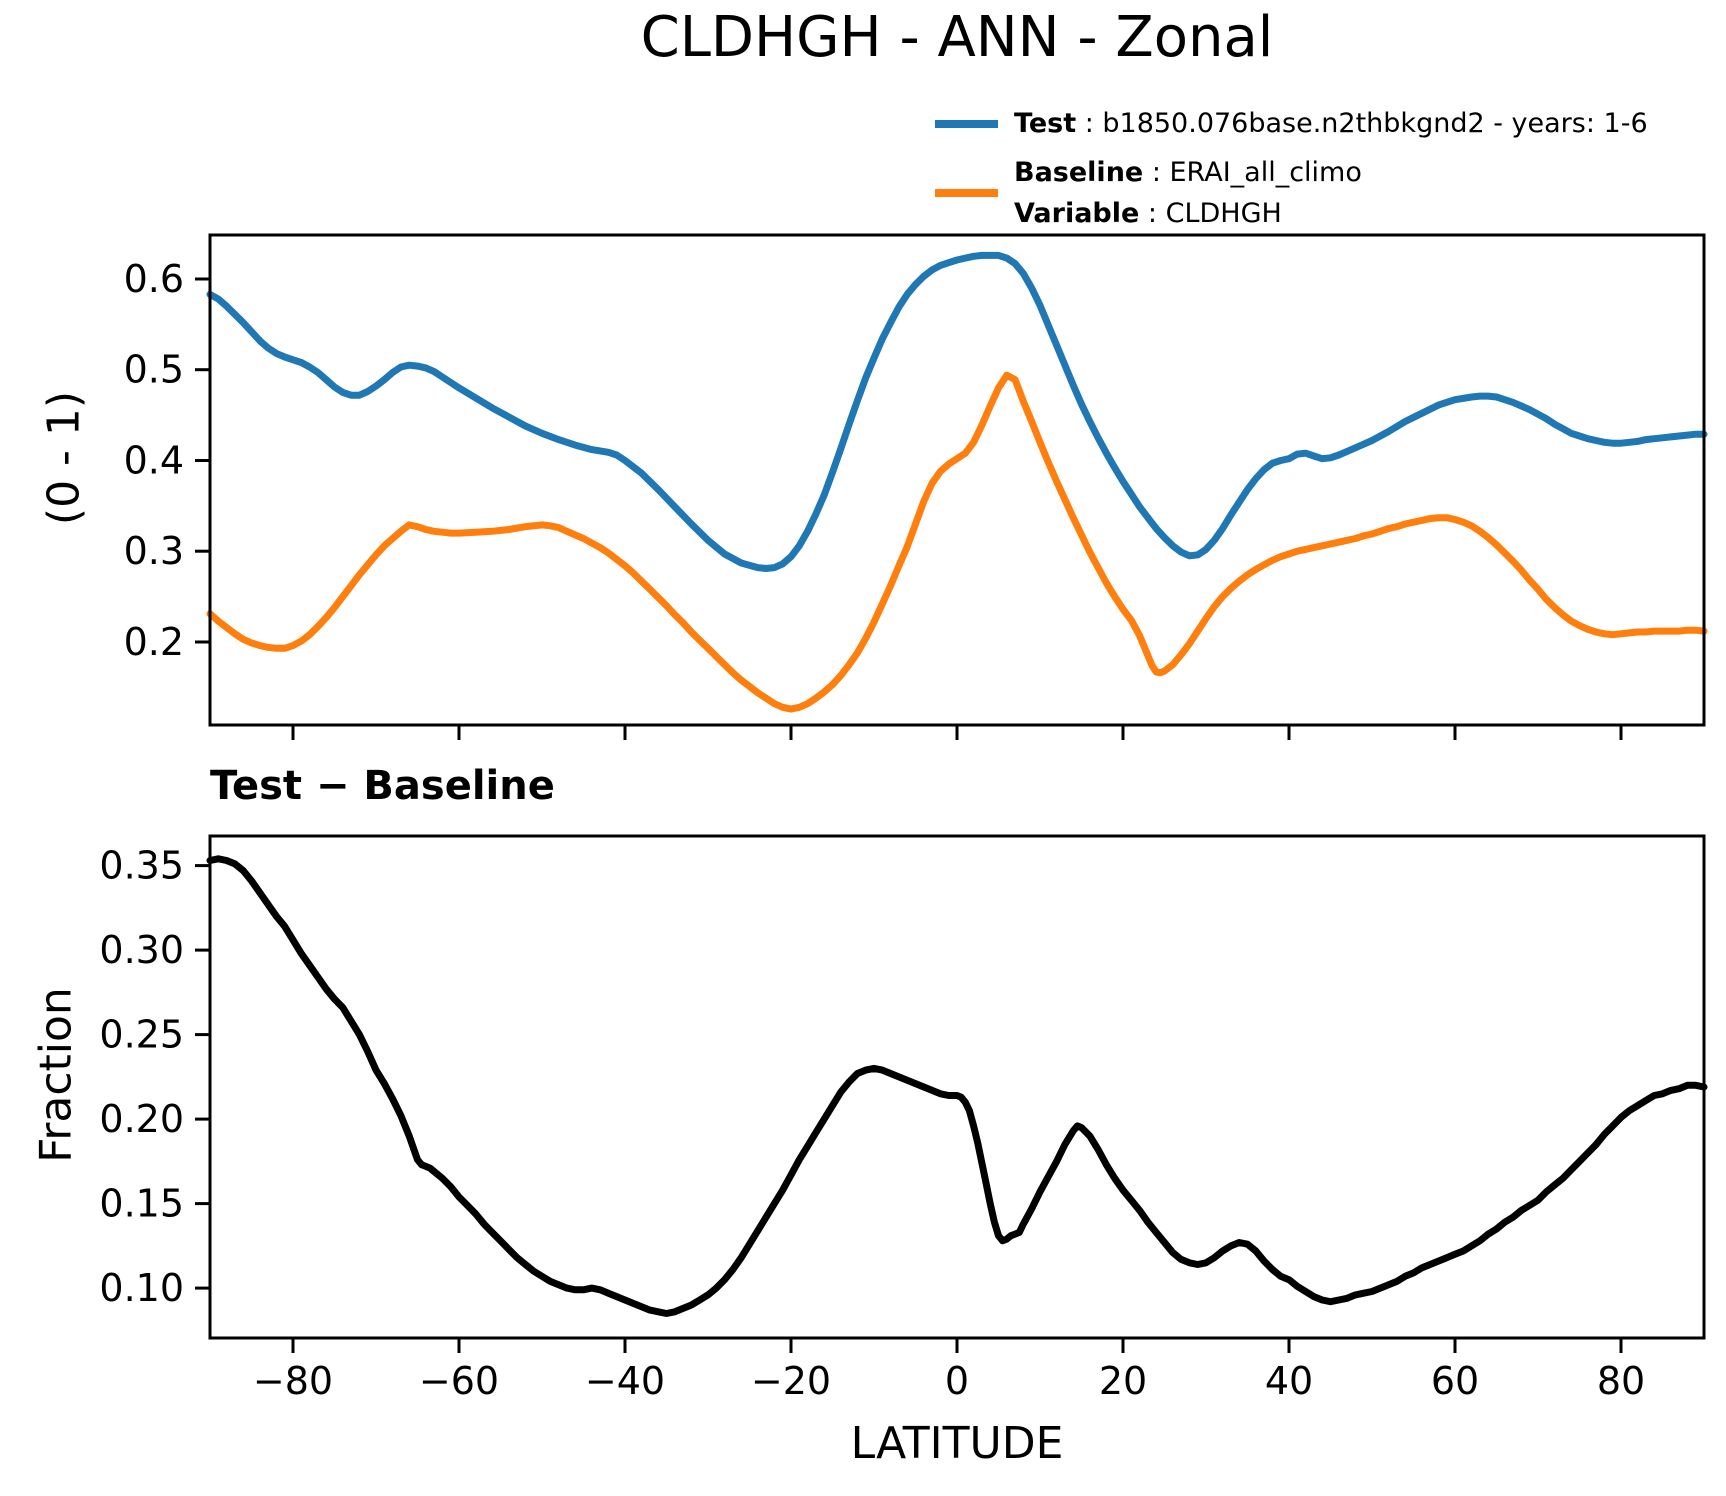 This screenshot has width=1726, height=1496. What do you see at coordinates (141, 1204) in the screenshot?
I see `svg-text: 0.15` at bounding box center [141, 1204].